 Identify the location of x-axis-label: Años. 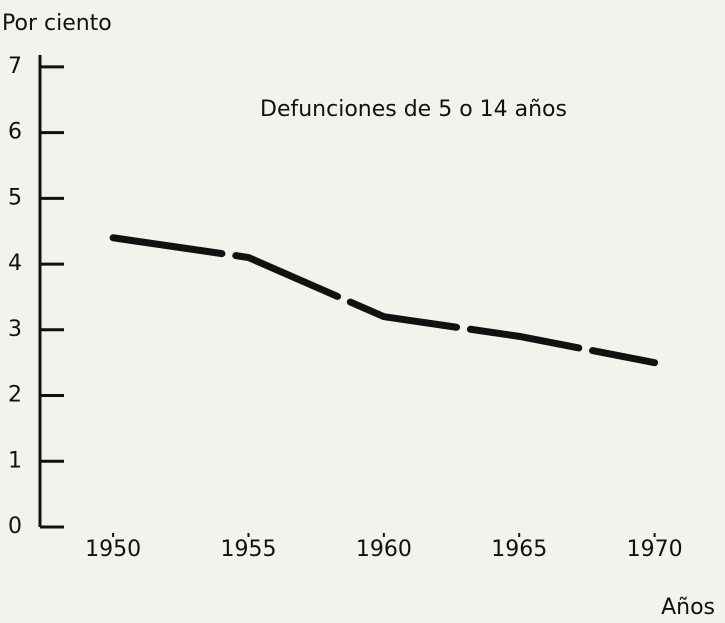
(688, 607).